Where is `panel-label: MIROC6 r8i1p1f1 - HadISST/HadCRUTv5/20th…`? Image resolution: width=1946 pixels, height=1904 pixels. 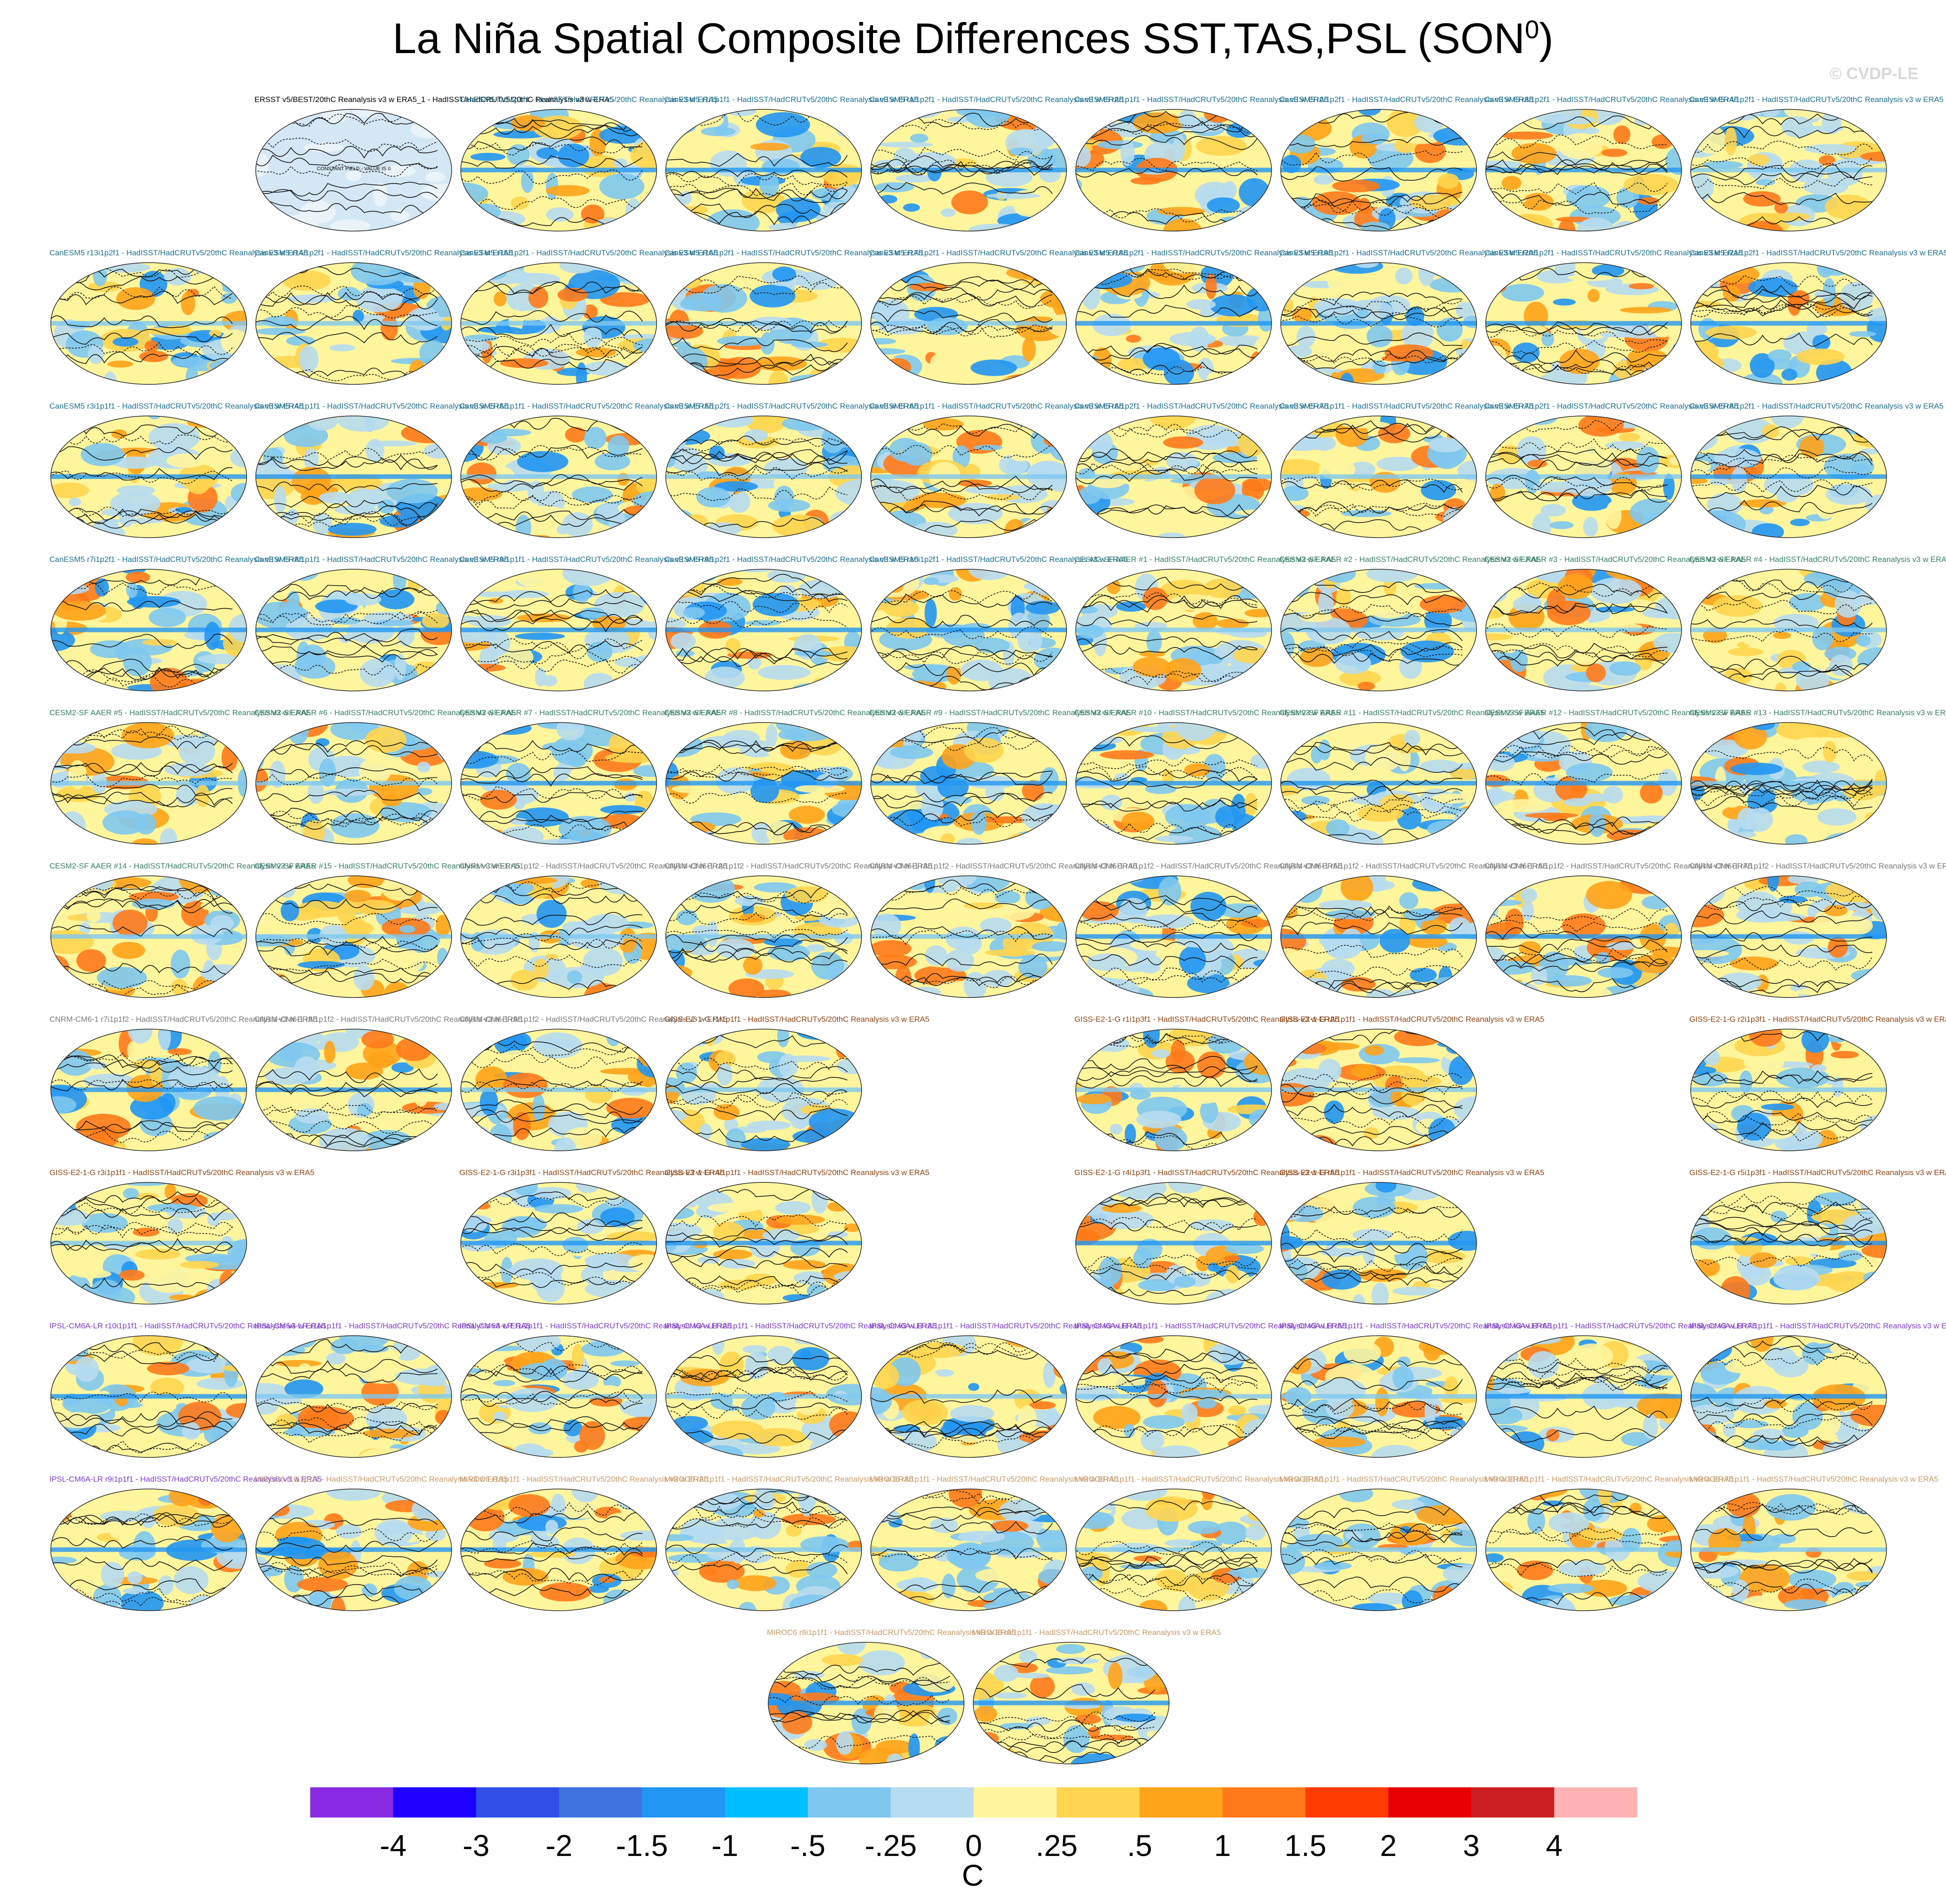 panel-label: MIROC6 r8i1p1f1 - HadISST/HadCRUTv5/20th… is located at coordinates (891, 1632).